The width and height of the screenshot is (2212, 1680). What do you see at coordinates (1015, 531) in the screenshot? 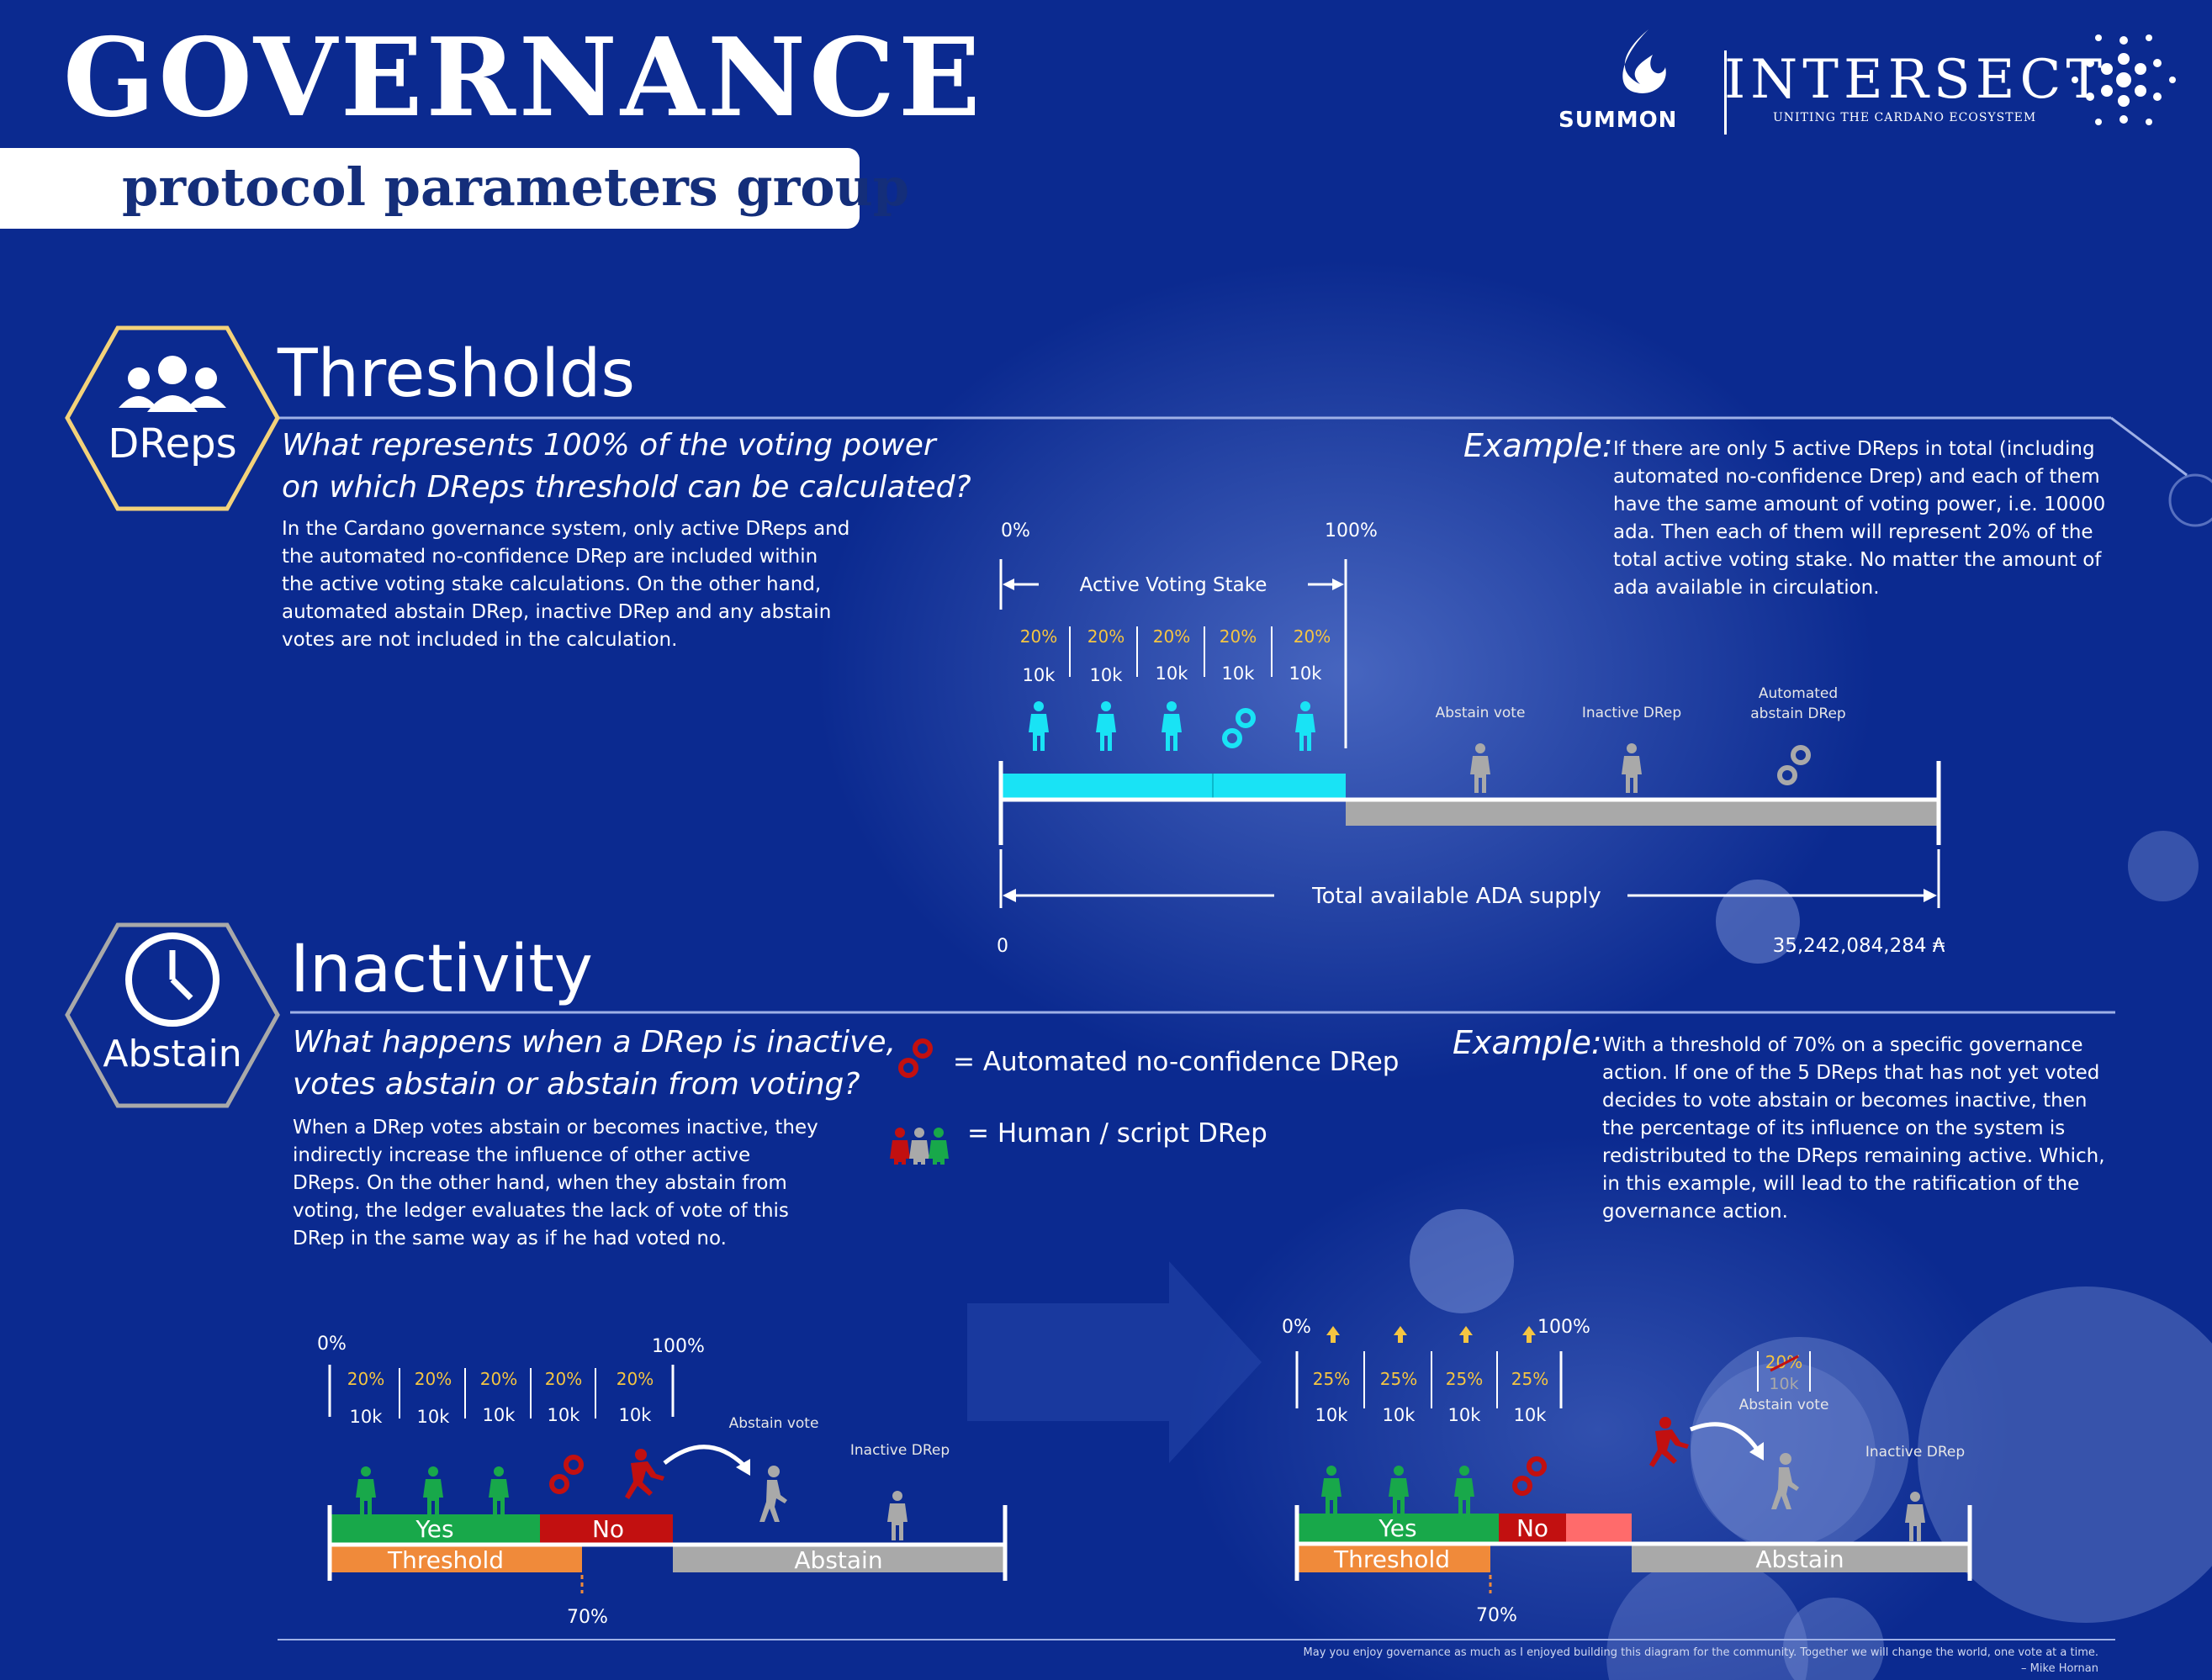
I see `stake-start-label: 0%` at bounding box center [1015, 531].